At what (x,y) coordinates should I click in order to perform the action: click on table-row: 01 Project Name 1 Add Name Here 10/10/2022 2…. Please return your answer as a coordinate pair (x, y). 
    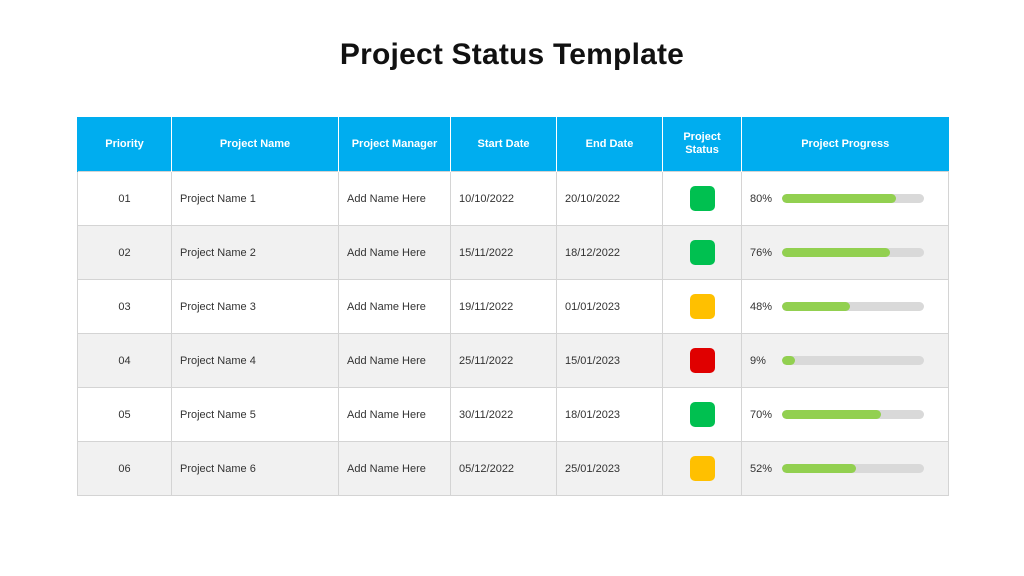
    Looking at the image, I should click on (513, 198).